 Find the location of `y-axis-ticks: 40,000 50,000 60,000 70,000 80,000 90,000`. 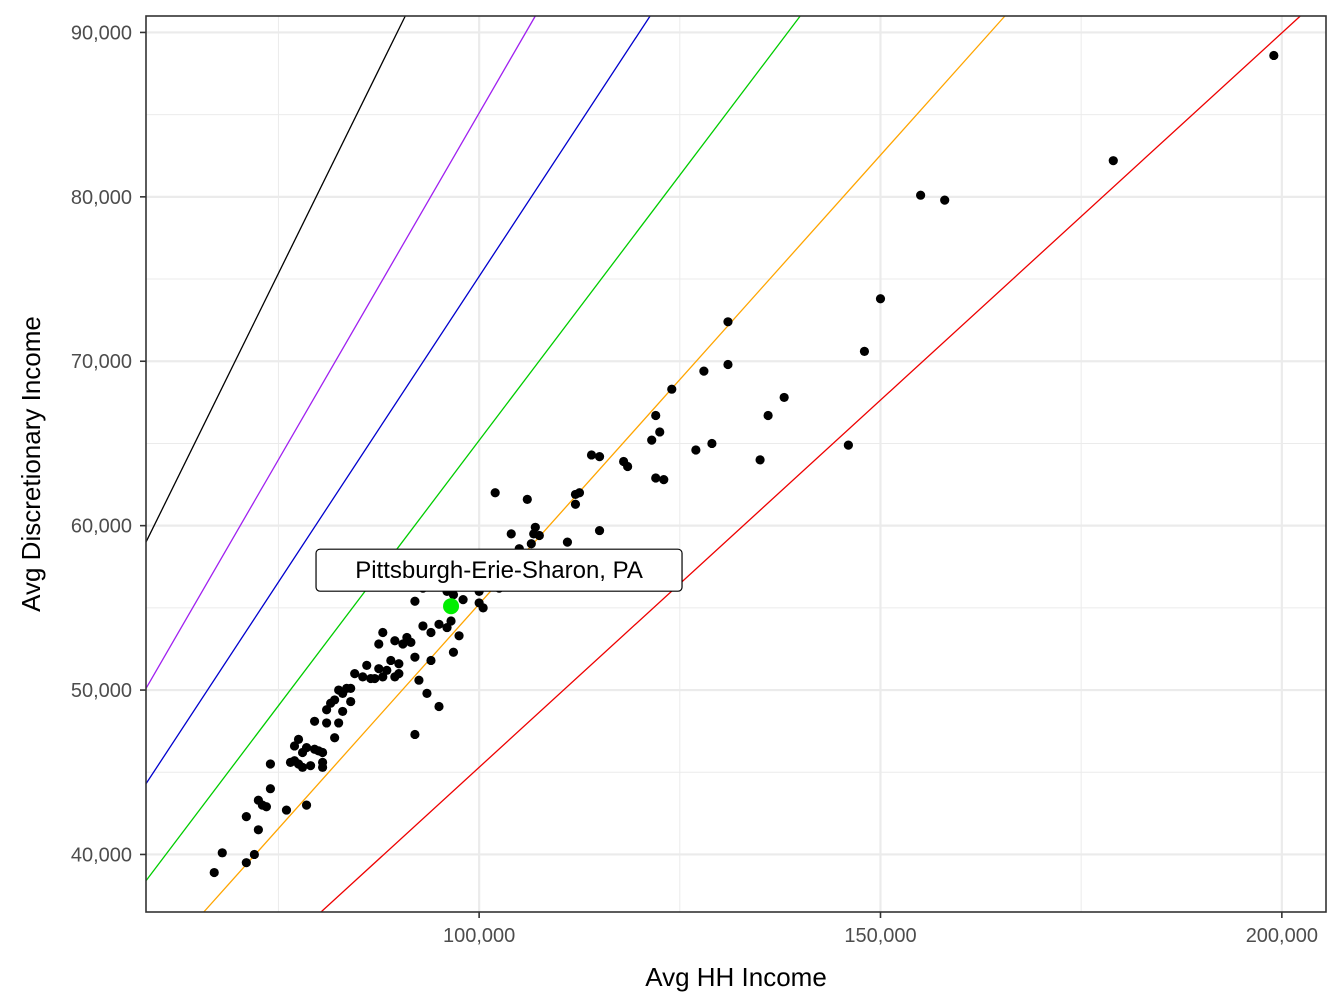

y-axis-ticks: 40,000 50,000 60,000 70,000 80,000 90,000 is located at coordinates (108, 444).